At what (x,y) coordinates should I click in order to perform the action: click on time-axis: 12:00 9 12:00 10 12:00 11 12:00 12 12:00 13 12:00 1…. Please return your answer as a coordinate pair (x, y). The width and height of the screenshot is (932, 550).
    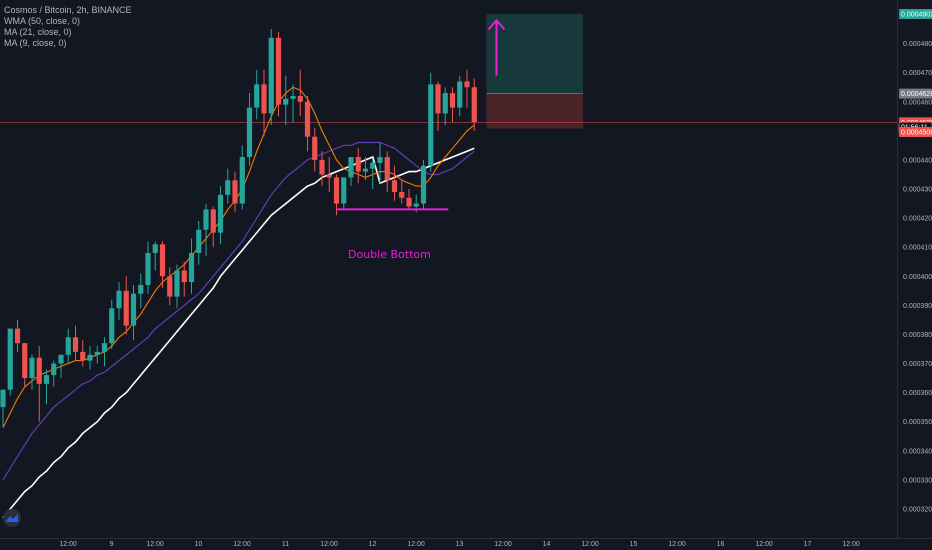
    Looking at the image, I should click on (459, 544).